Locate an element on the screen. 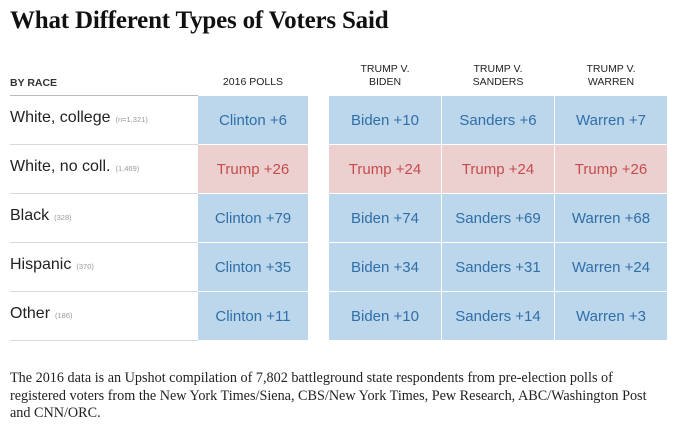  cell-dem-margin: Sanders +31 is located at coordinates (498, 267).